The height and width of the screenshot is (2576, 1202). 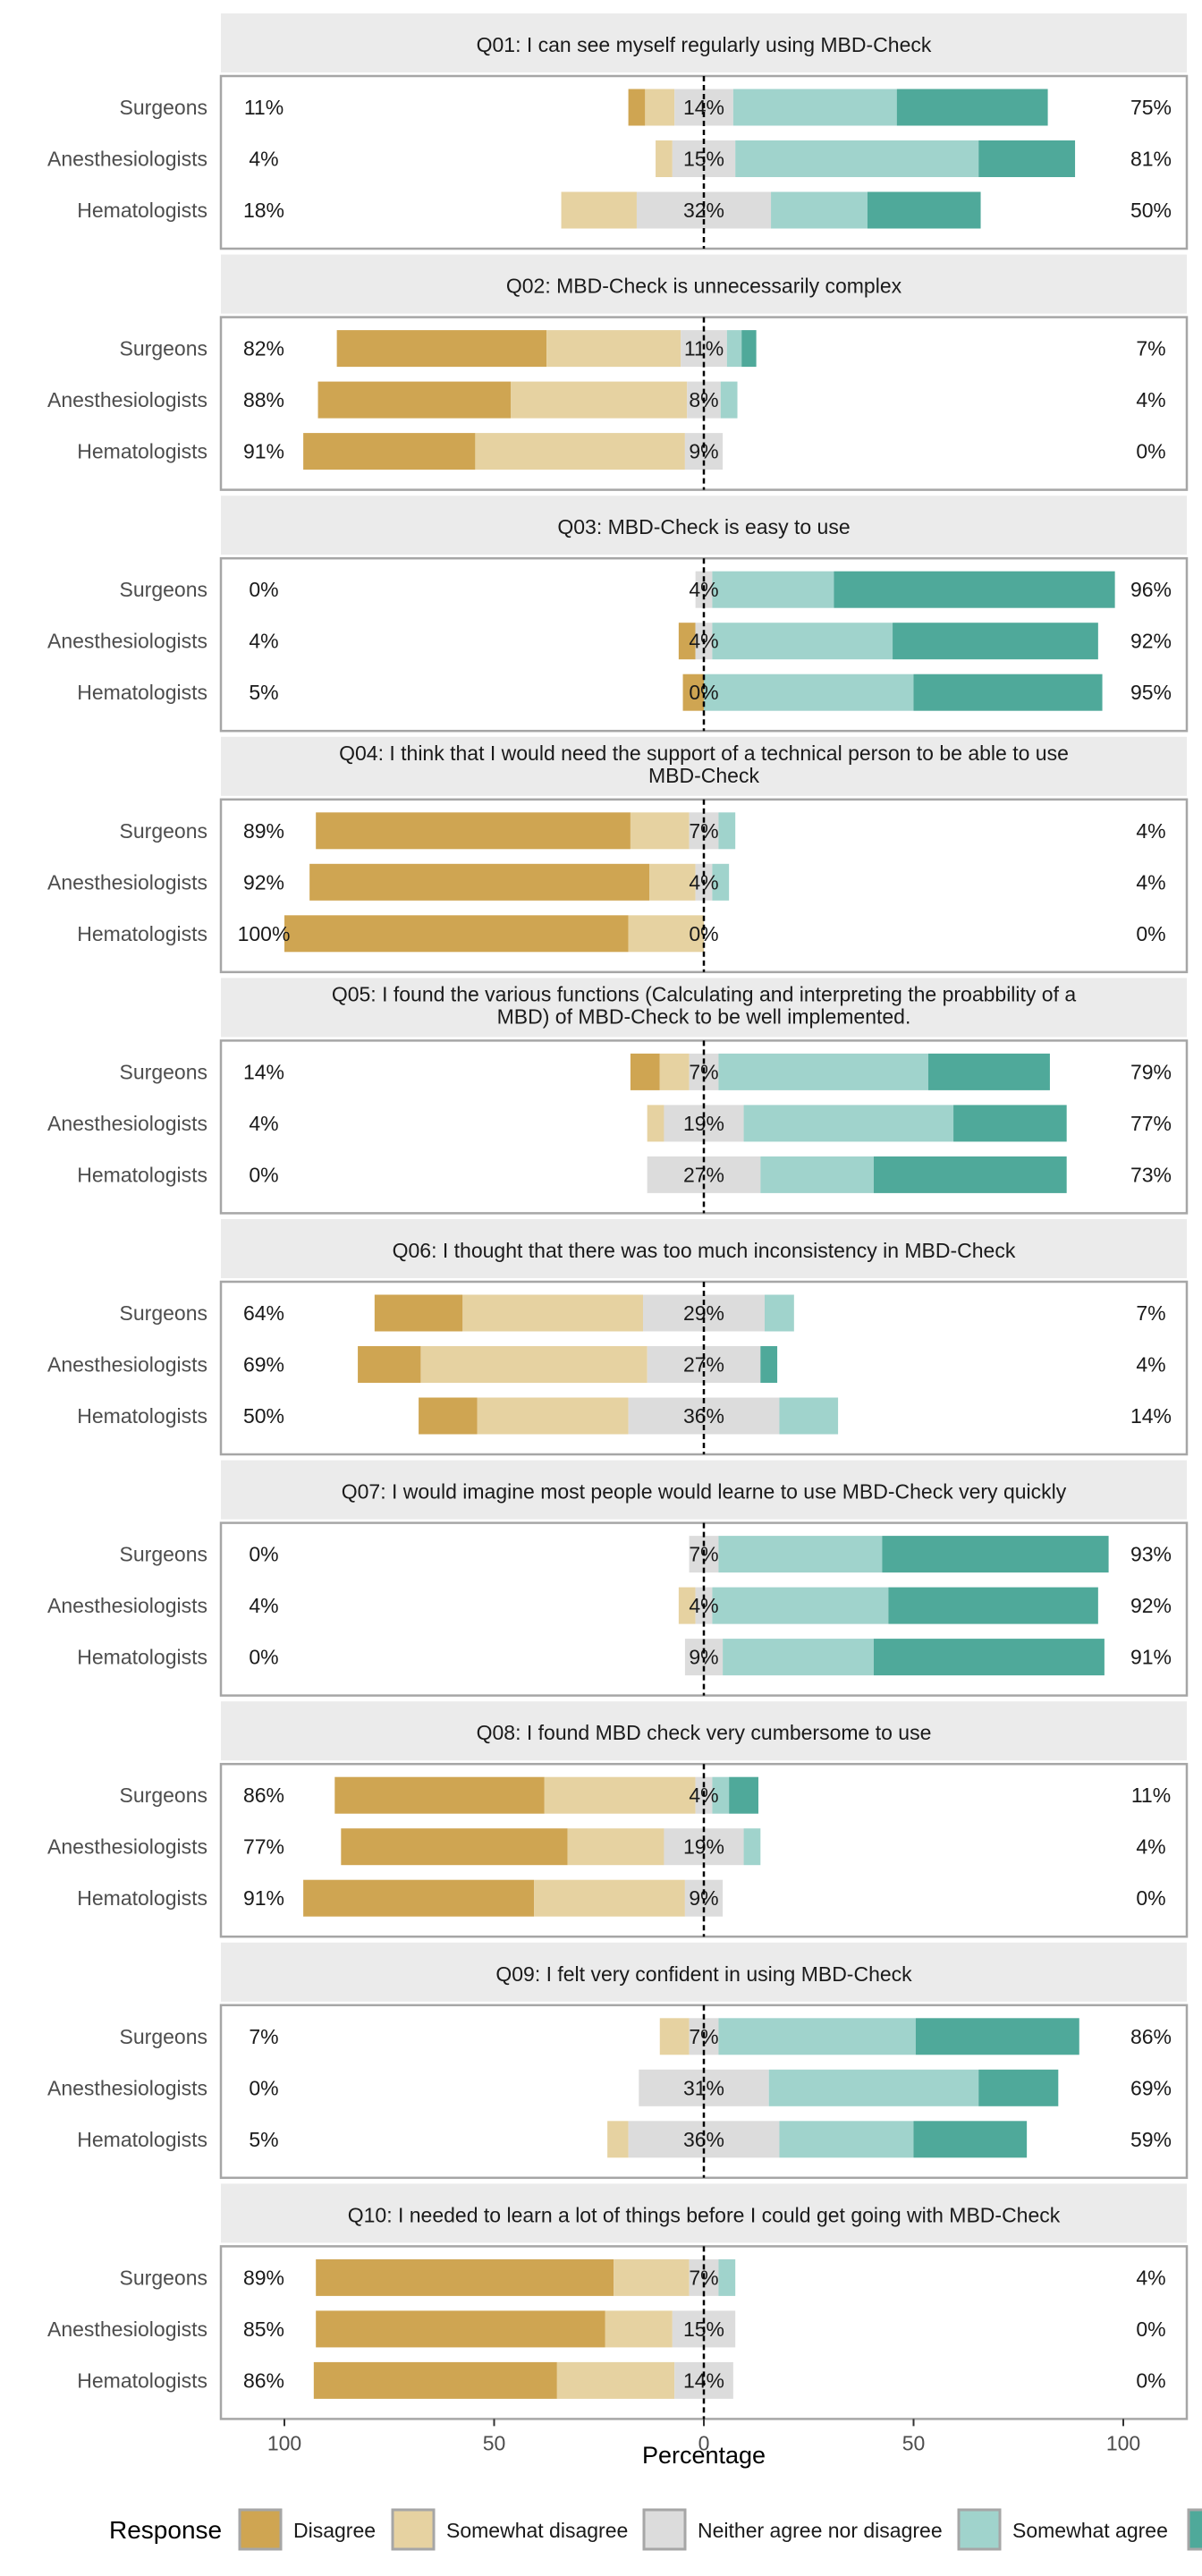 I want to click on legend-label: Disagree, so click(x=334, y=2530).